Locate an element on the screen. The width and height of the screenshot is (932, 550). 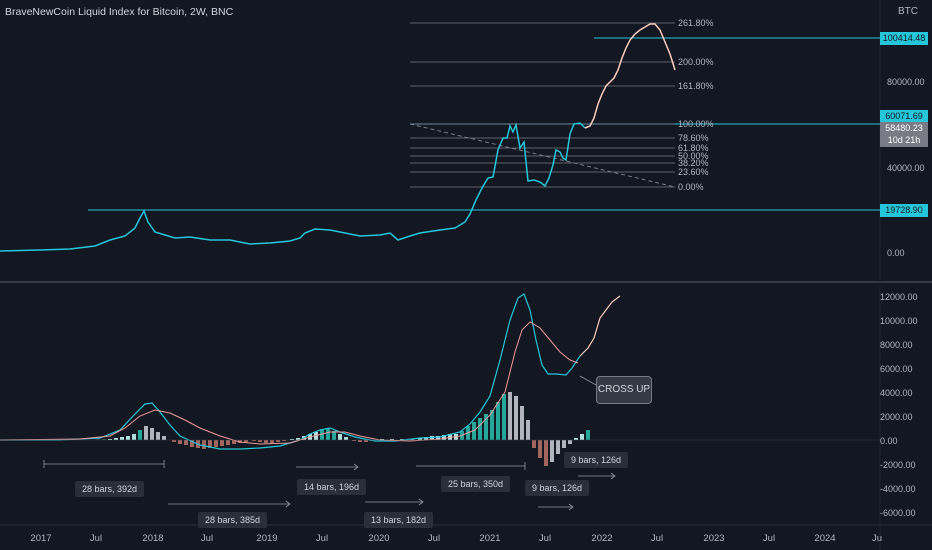
macd-tick: 2000.00 is located at coordinates (896, 417).